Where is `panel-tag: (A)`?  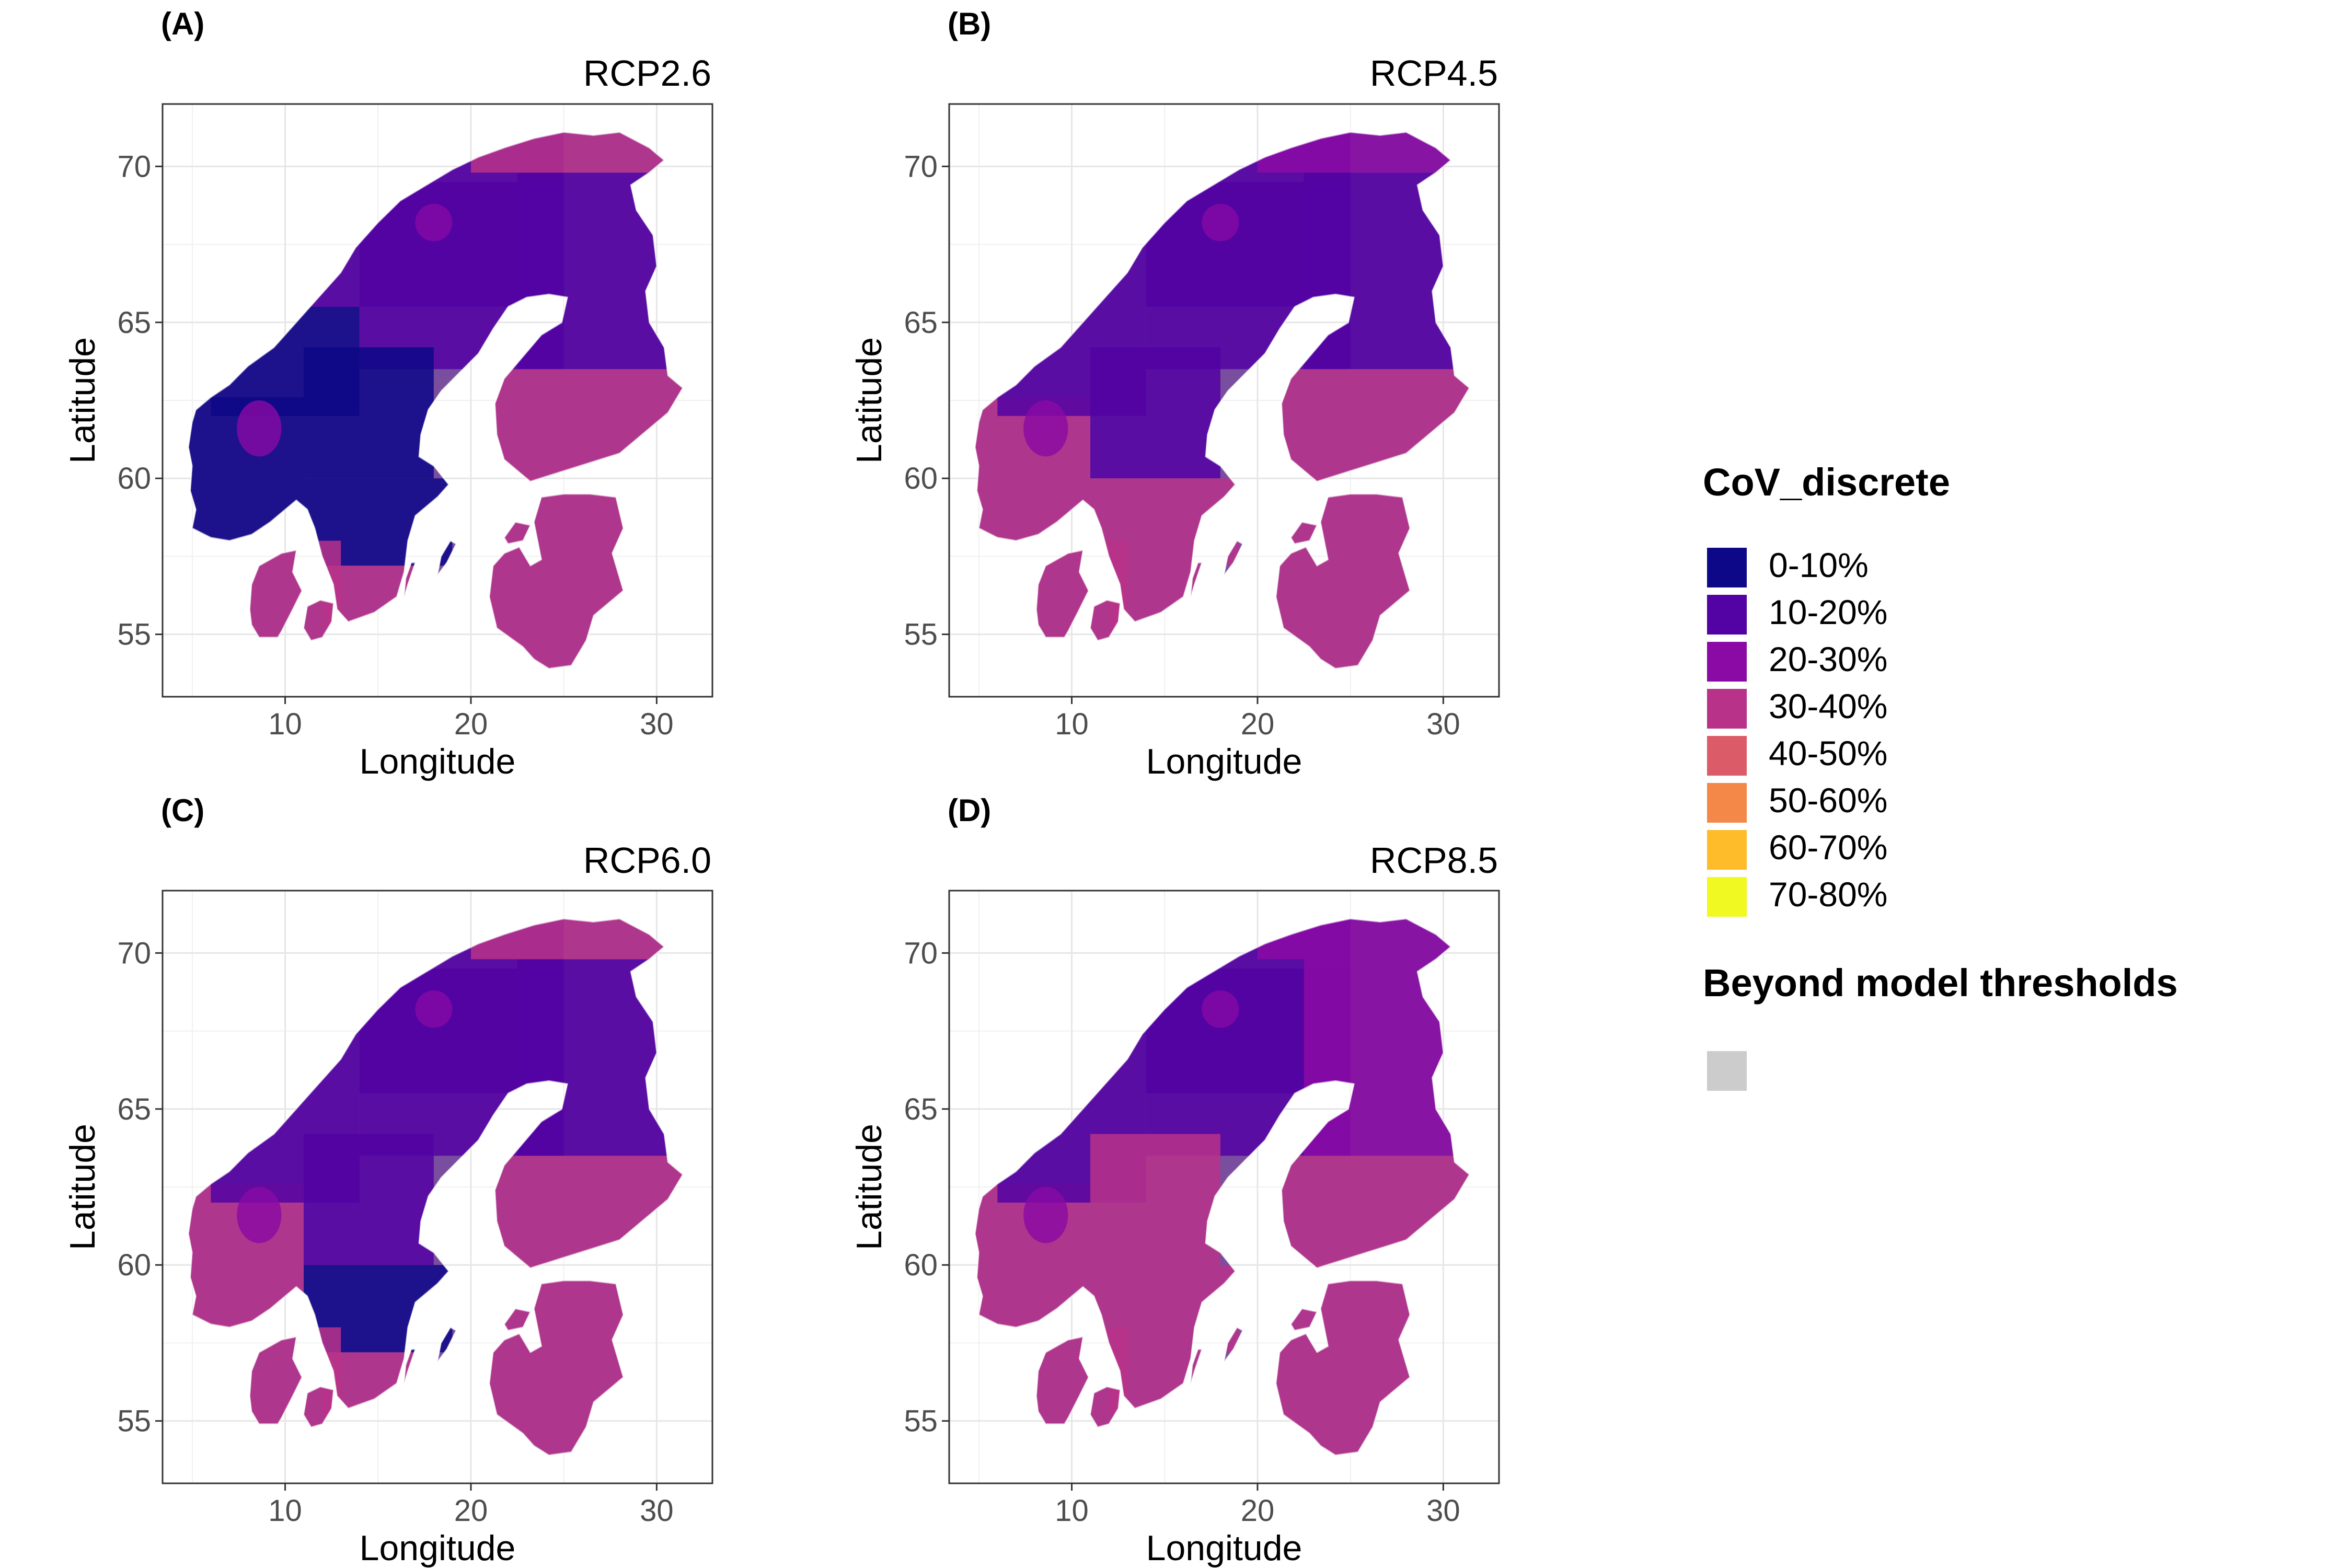
panel-tag: (A) is located at coordinates (182, 23).